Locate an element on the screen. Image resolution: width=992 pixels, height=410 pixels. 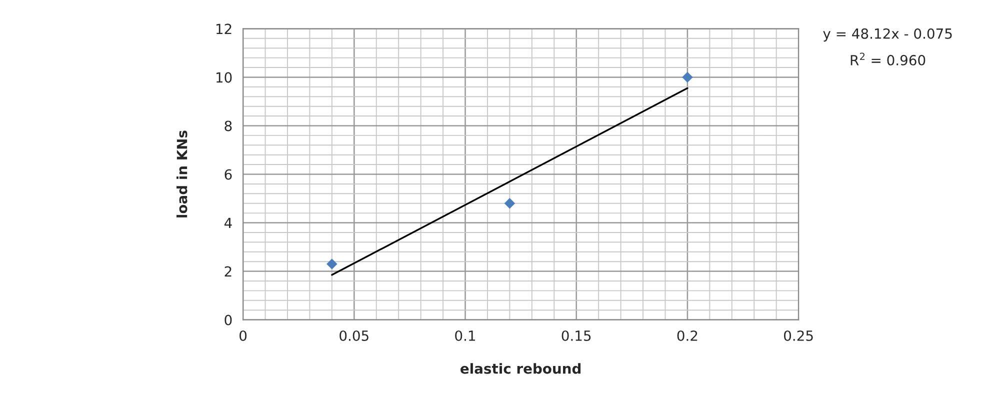
x-tick-label: 0.15 is located at coordinates (576, 335).